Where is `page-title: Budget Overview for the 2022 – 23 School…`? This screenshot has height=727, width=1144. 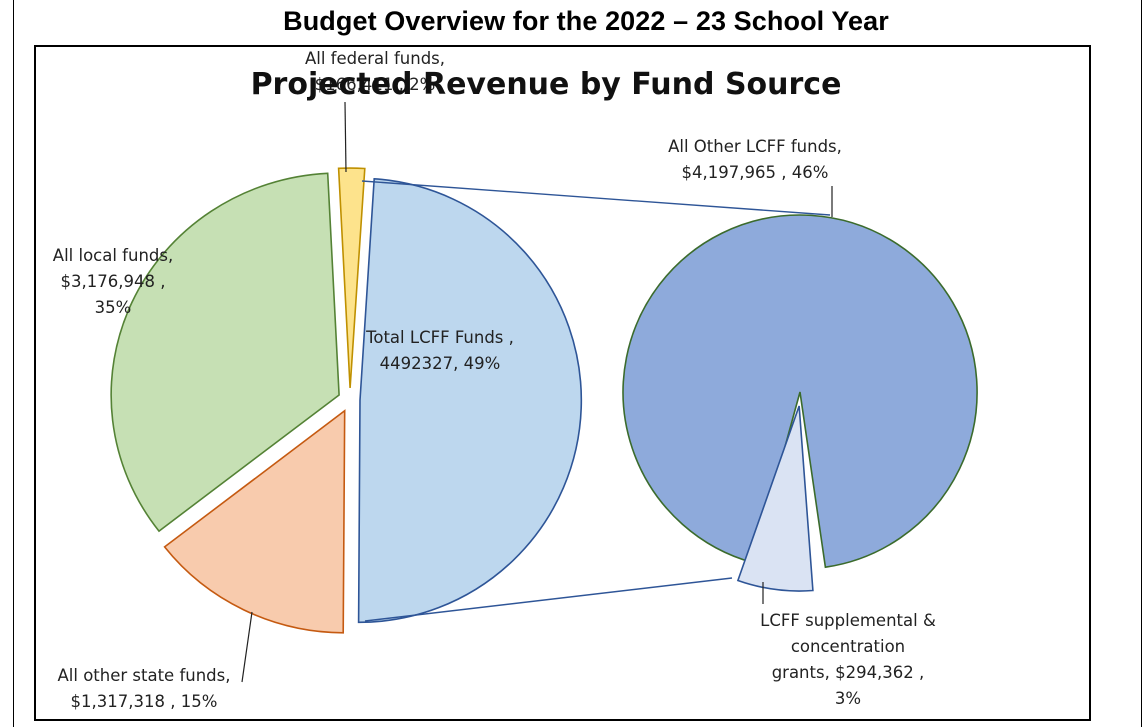
page-title: Budget Overview for the 2022 – 23 School… is located at coordinates (586, 21).